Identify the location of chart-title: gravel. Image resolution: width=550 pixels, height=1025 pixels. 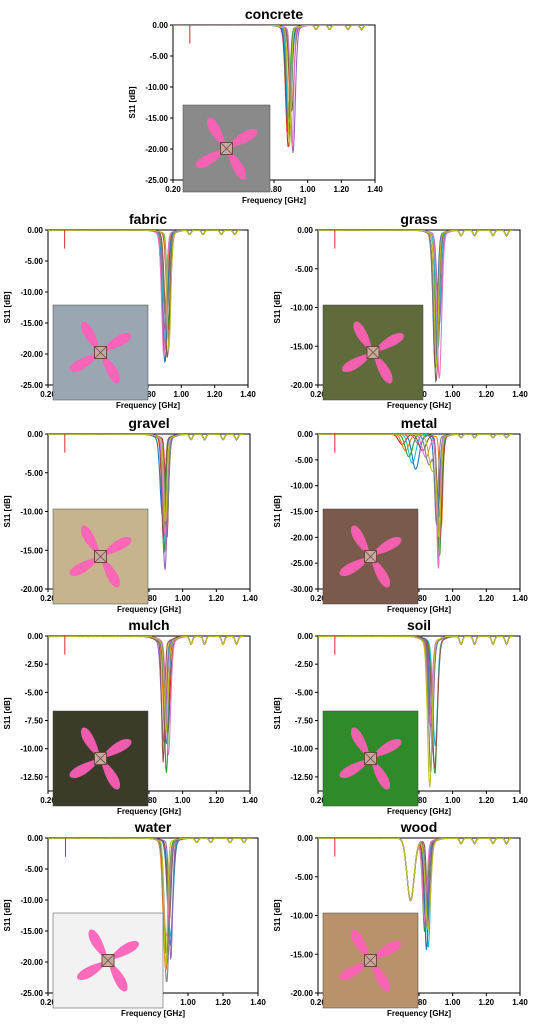
(148, 423).